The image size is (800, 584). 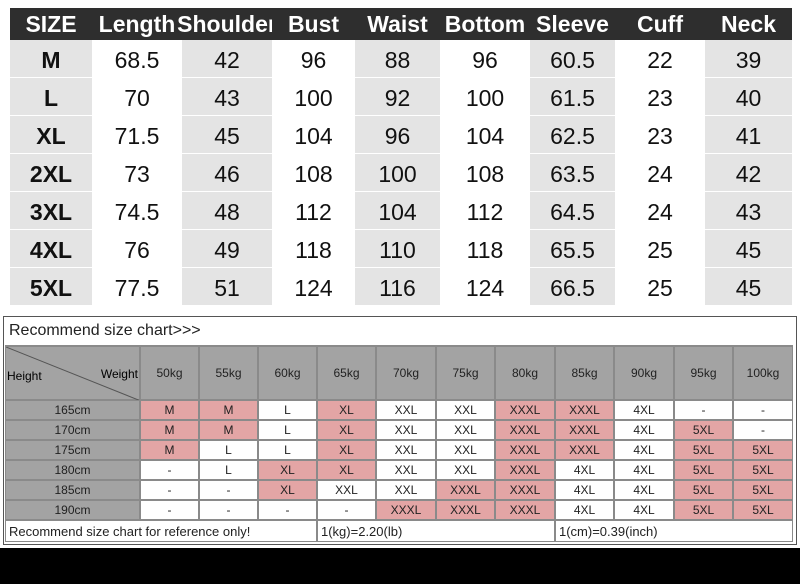 I want to click on height-cell: 180cm, so click(x=72, y=470).